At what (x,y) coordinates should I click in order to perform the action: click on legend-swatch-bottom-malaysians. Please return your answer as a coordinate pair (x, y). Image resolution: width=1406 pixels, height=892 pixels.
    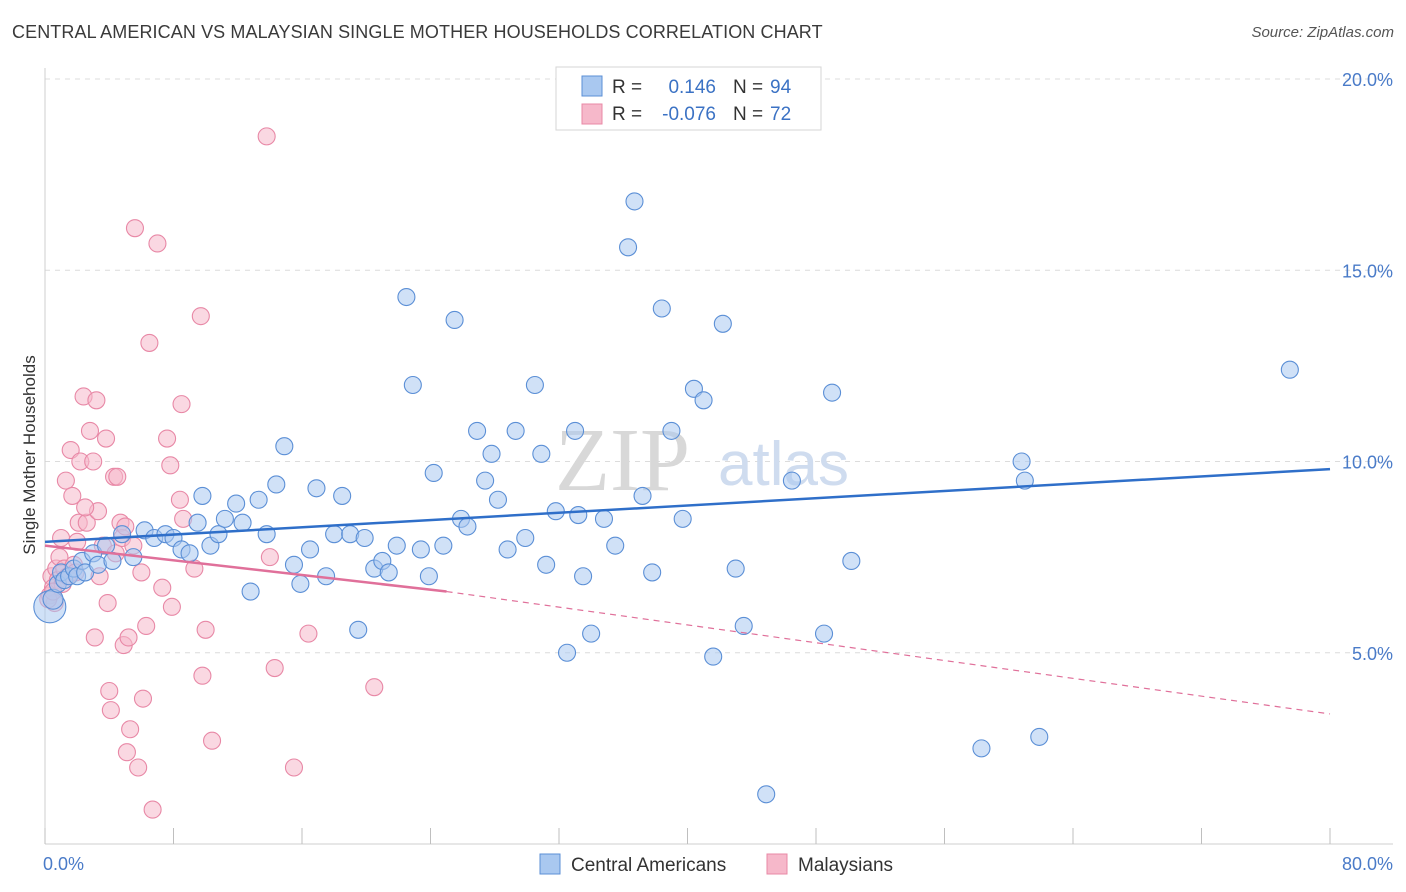
    Looking at the image, I should click on (777, 864).